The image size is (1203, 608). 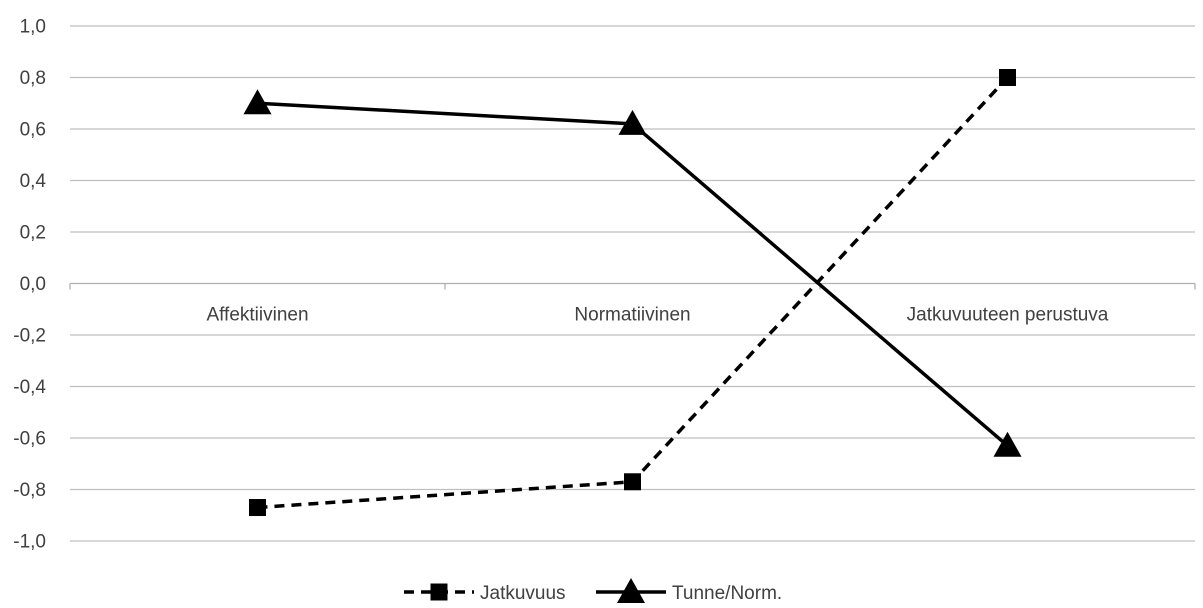 What do you see at coordinates (33, 284) in the screenshot?
I see `y-tick-label: 0,0` at bounding box center [33, 284].